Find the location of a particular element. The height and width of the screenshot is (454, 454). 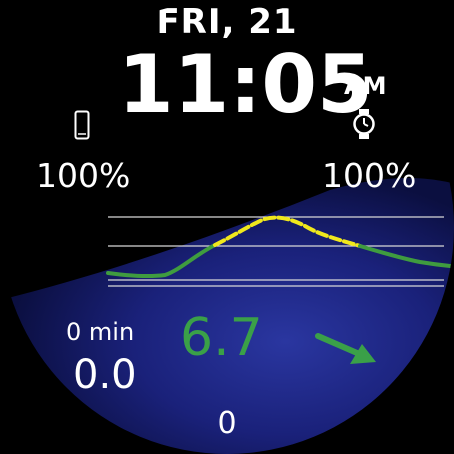

ampm-label: AM is located at coordinates (365, 86).